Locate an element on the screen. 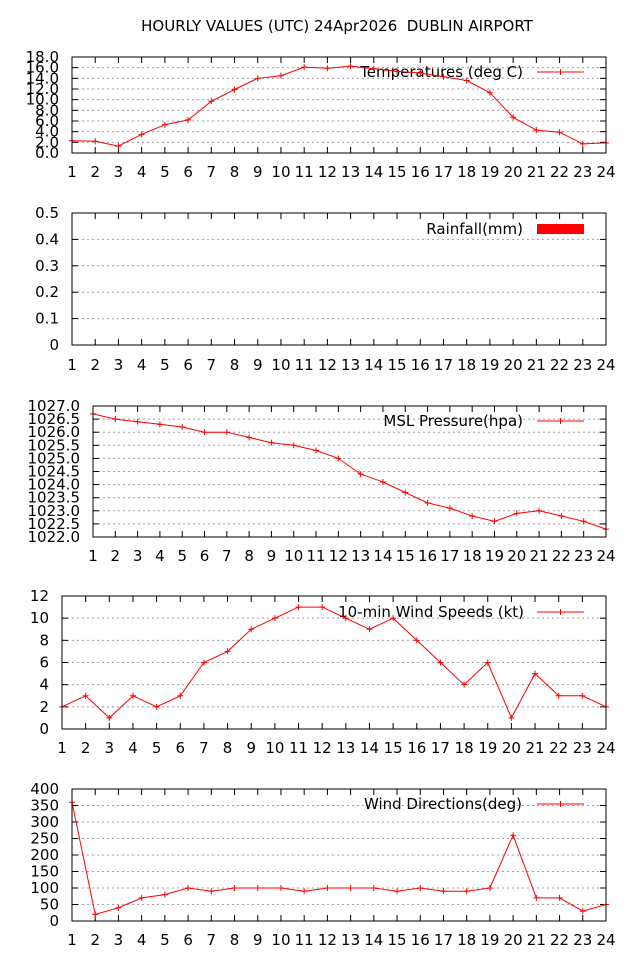 This screenshot has height=960, width=640. y-tick-label: 0.2 is located at coordinates (47, 292).